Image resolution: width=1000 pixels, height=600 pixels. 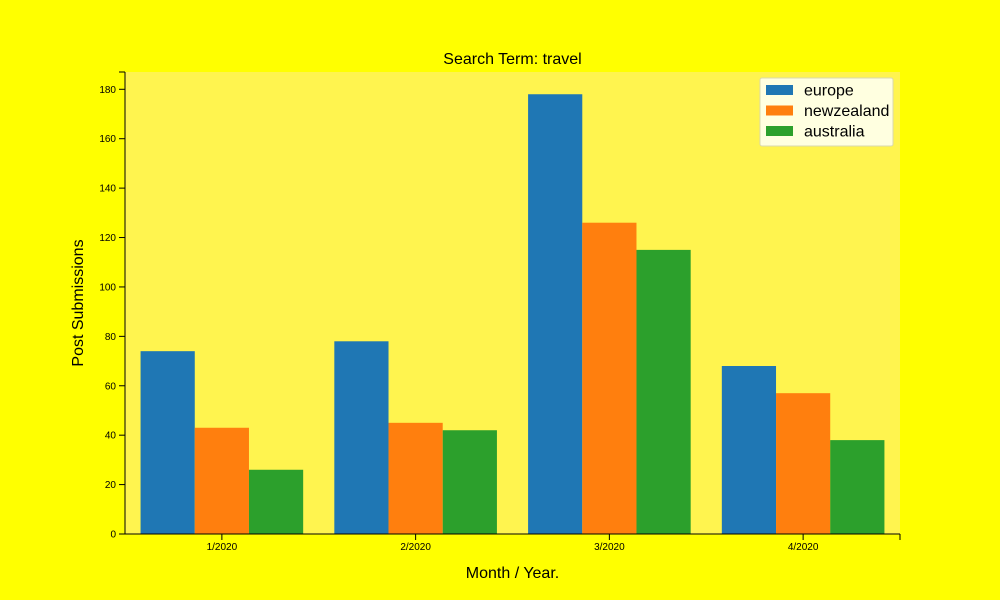 I want to click on bar-australia-1-2020, so click(x=276, y=501).